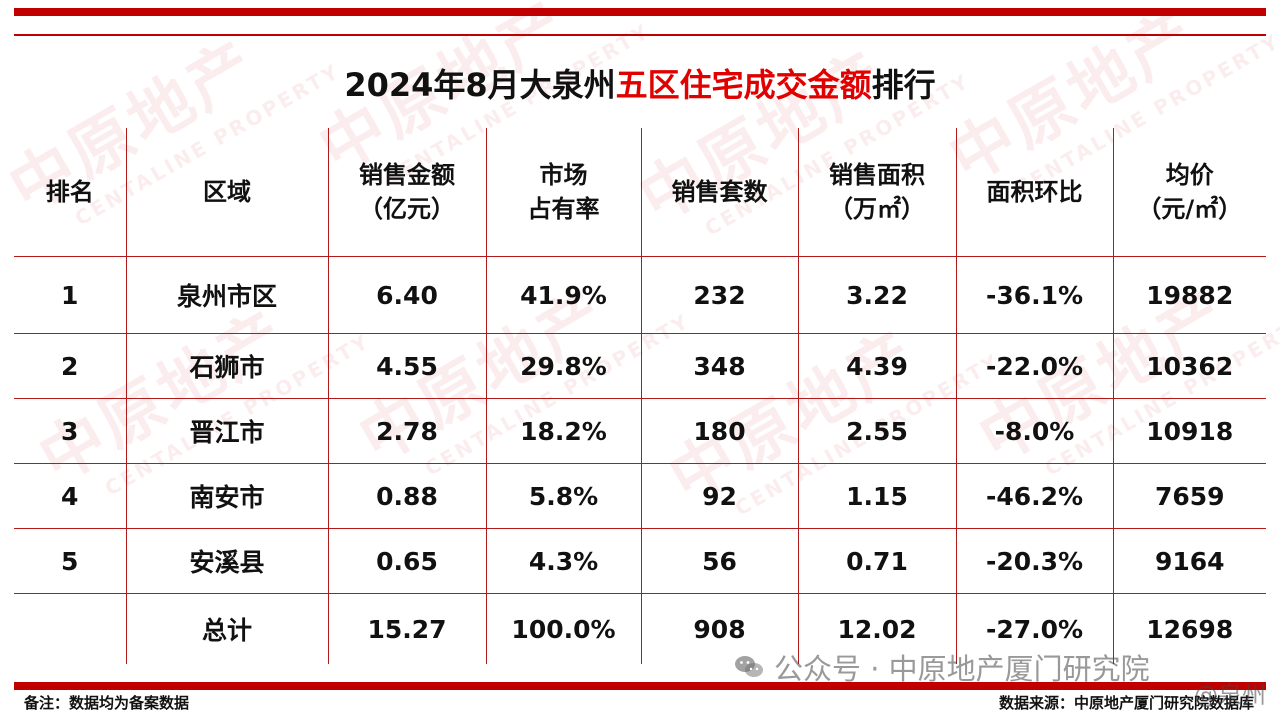 The image size is (1280, 720). What do you see at coordinates (1189, 431) in the screenshot?
I see `table-cell: 10918` at bounding box center [1189, 431].